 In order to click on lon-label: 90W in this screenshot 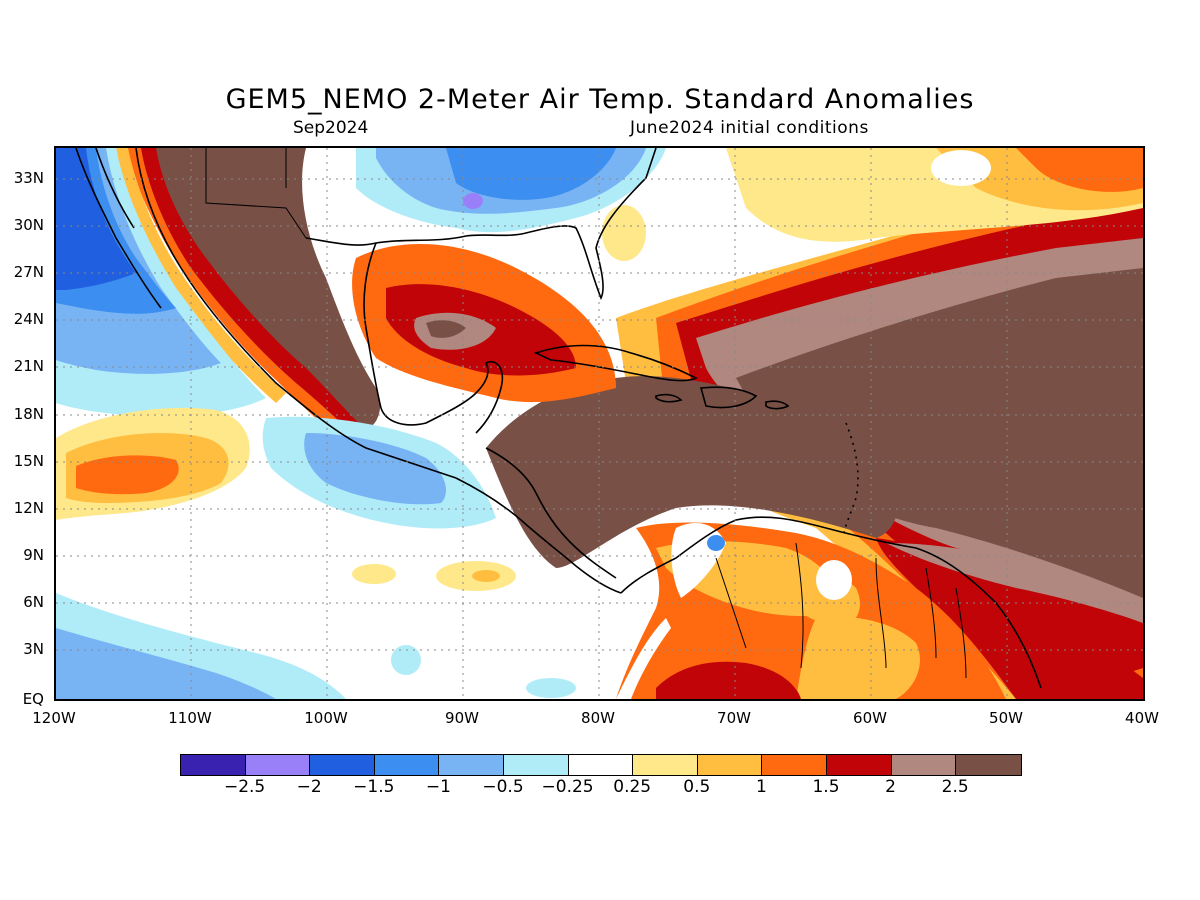, I will do `click(462, 718)`.